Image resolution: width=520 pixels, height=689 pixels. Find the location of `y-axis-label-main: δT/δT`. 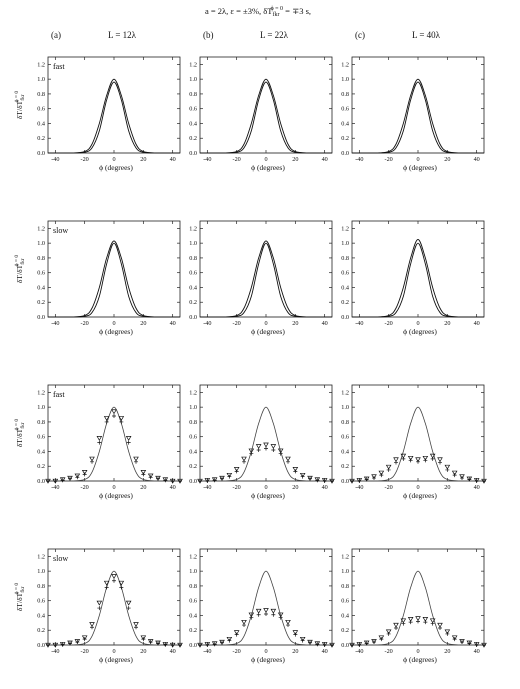

y-axis-label-main: δT/δT is located at coordinates (19, 273).